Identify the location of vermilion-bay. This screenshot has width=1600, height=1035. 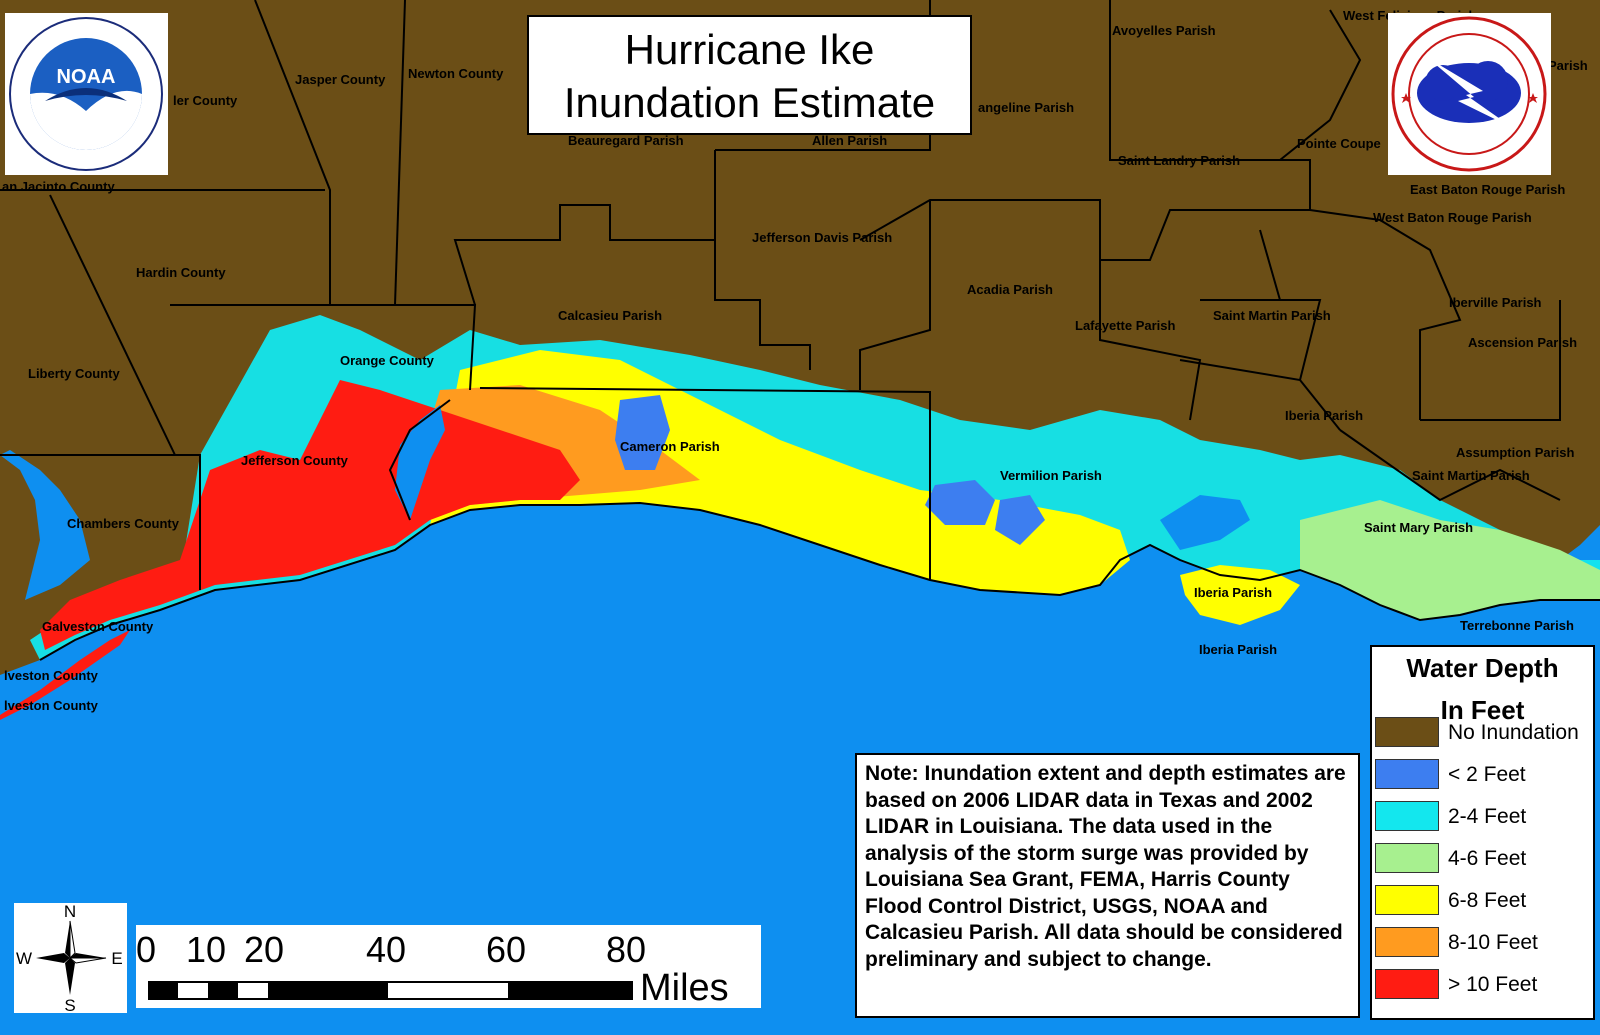
(1205, 522).